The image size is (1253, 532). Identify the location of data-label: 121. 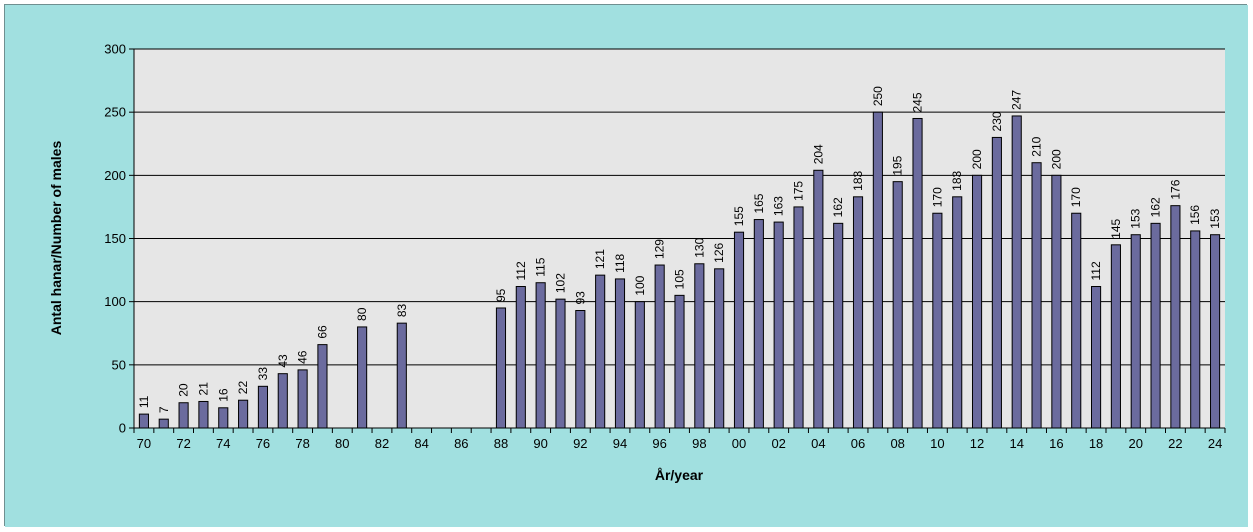
(600, 259).